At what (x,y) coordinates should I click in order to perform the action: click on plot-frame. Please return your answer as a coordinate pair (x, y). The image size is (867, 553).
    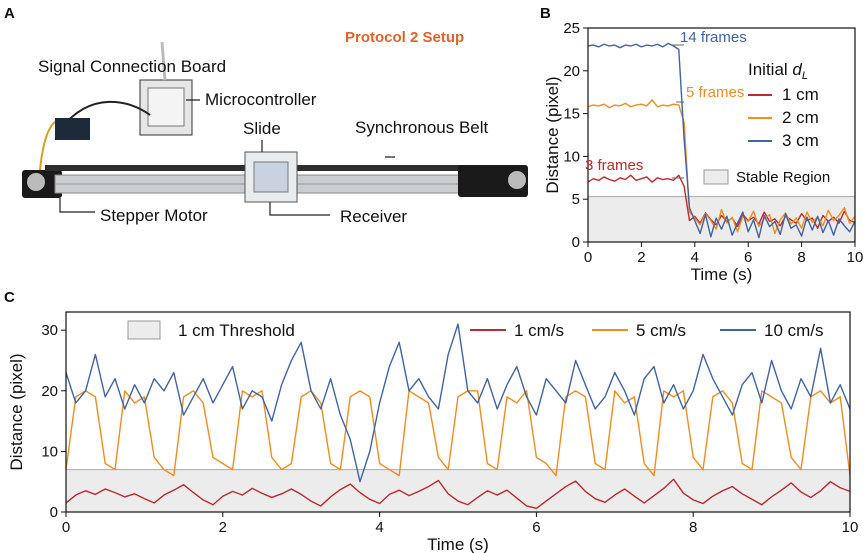
    Looking at the image, I should click on (721, 135).